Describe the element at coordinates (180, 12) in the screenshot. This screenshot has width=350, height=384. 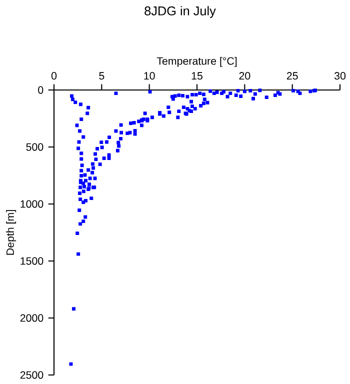
I see `chart-title: 8JDG in July` at that location.